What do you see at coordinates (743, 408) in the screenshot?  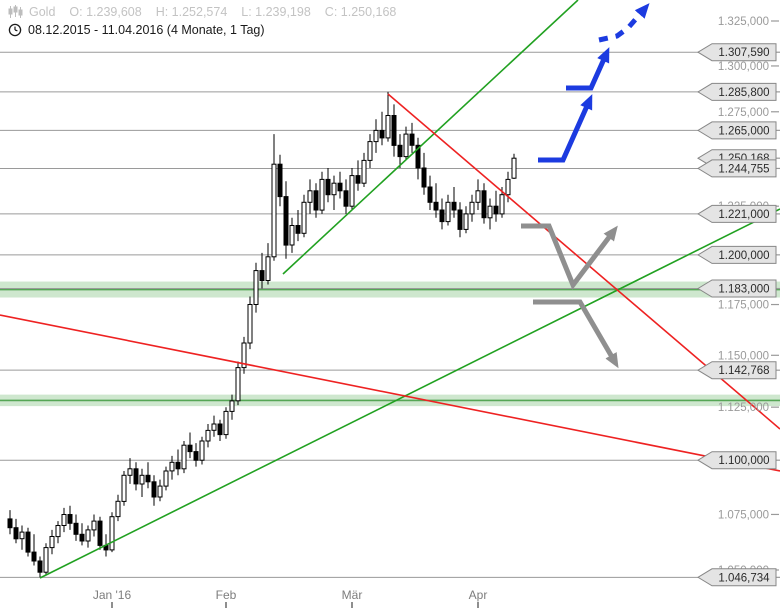 I see `y-axis-tick-label: 1.125,000` at bounding box center [743, 408].